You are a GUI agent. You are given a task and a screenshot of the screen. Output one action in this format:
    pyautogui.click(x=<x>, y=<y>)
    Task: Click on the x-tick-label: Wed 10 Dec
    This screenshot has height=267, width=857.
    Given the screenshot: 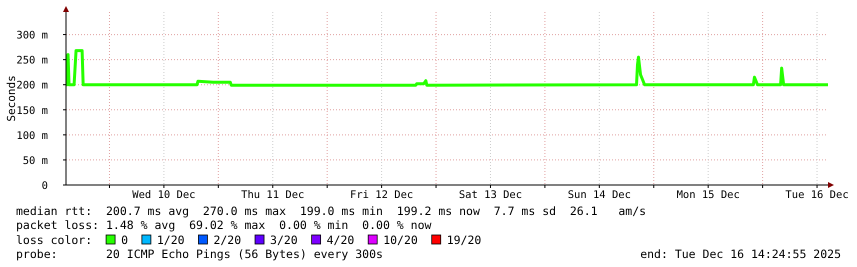 What is the action you would take?
    pyautogui.click(x=164, y=195)
    